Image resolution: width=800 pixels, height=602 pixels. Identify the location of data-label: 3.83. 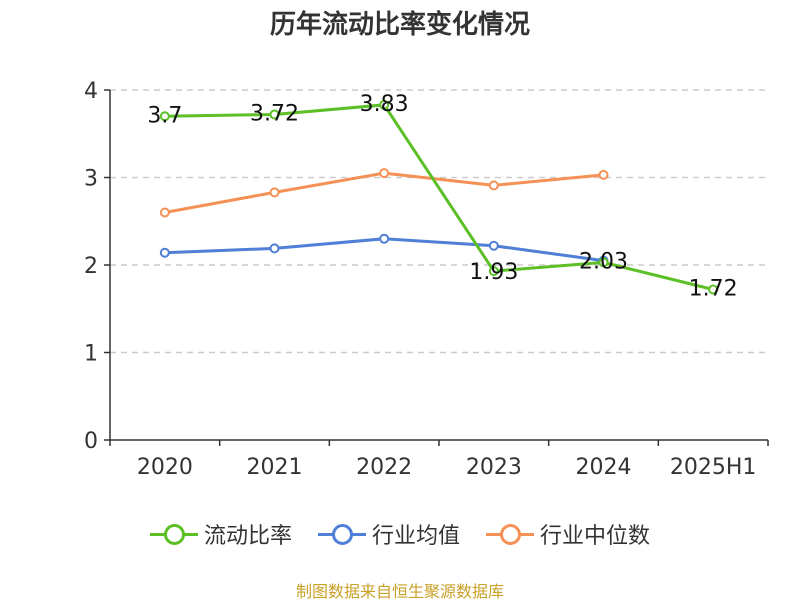
(384, 104).